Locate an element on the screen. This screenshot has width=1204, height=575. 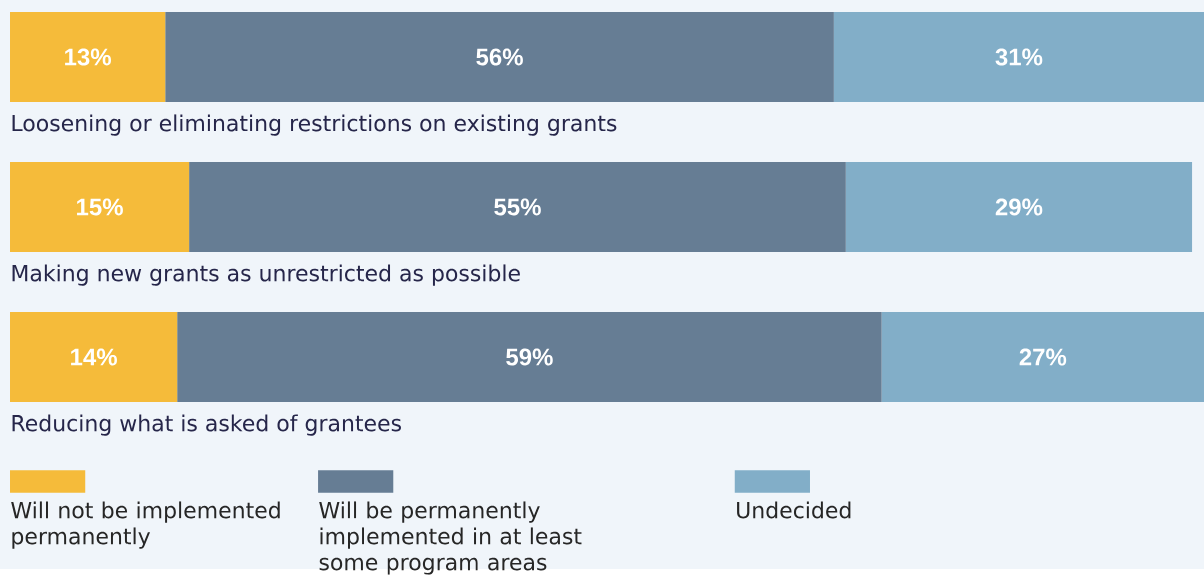
legend-label: Will not be implemented permanently is located at coordinates (145, 525).